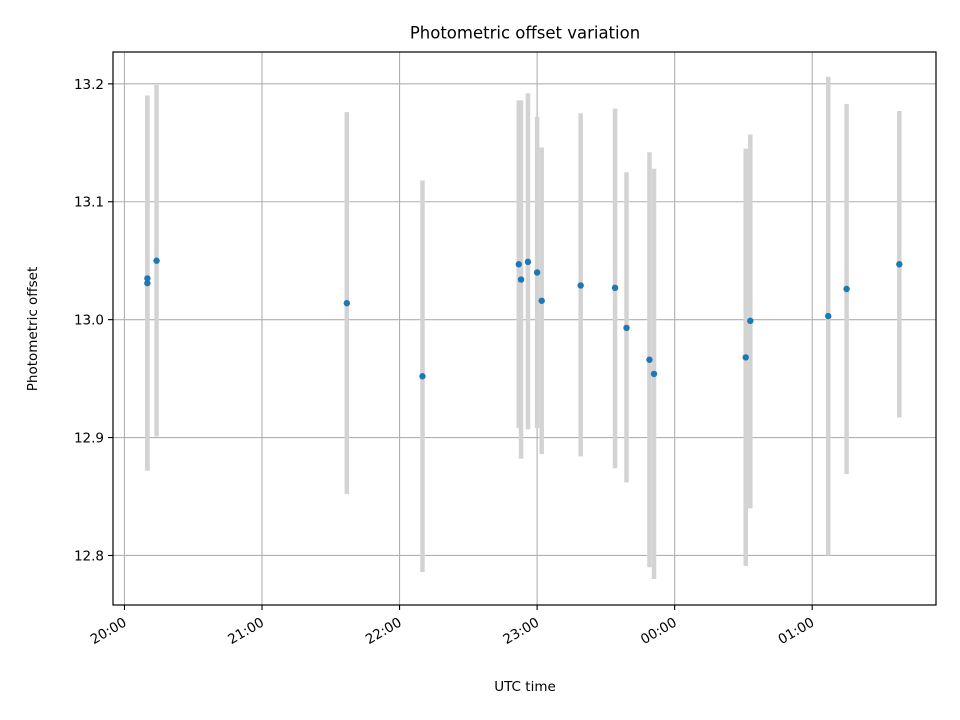 The width and height of the screenshot is (960, 720). I want to click on x-axis-label: UTC time, so click(525, 687).